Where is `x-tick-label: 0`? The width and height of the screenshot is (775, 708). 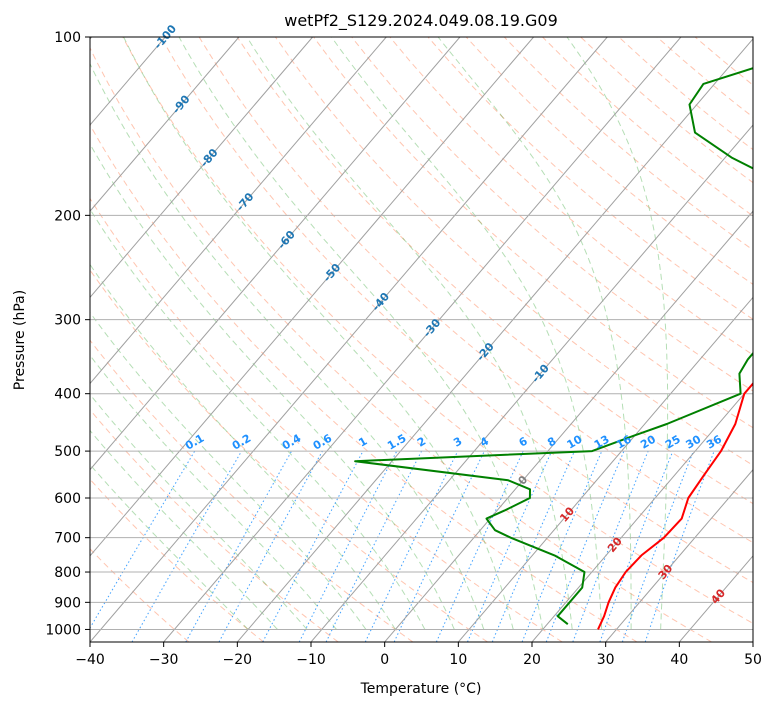
x-tick-label: 0 is located at coordinates (384, 660).